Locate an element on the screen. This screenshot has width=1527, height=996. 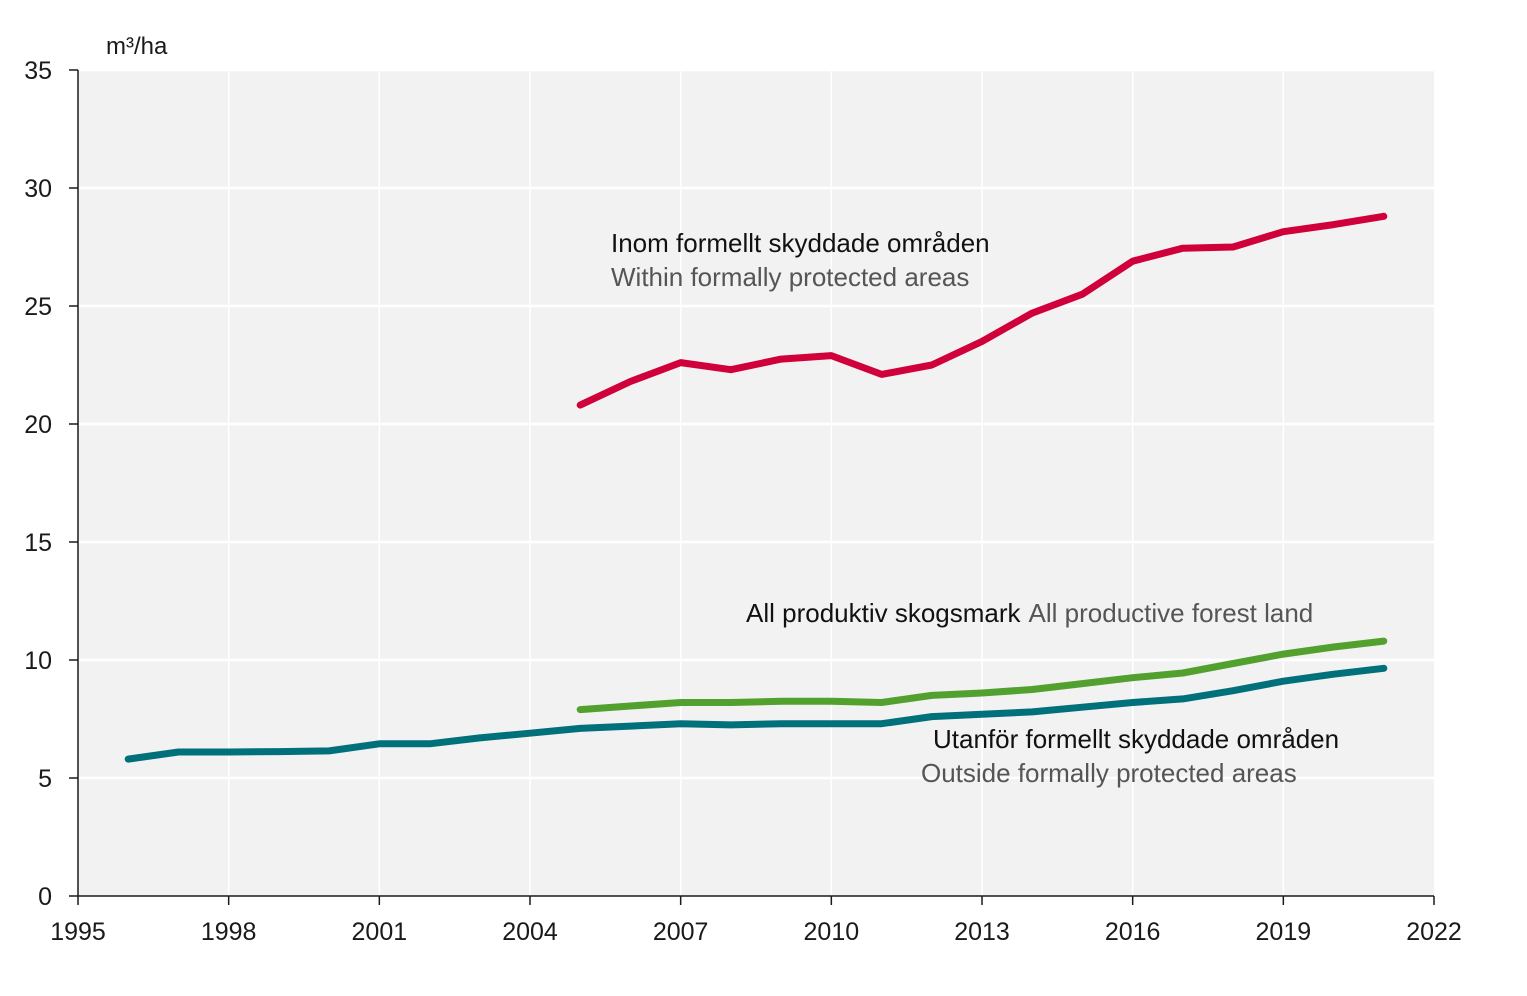
y-tick-label: 30 is located at coordinates (38, 189).